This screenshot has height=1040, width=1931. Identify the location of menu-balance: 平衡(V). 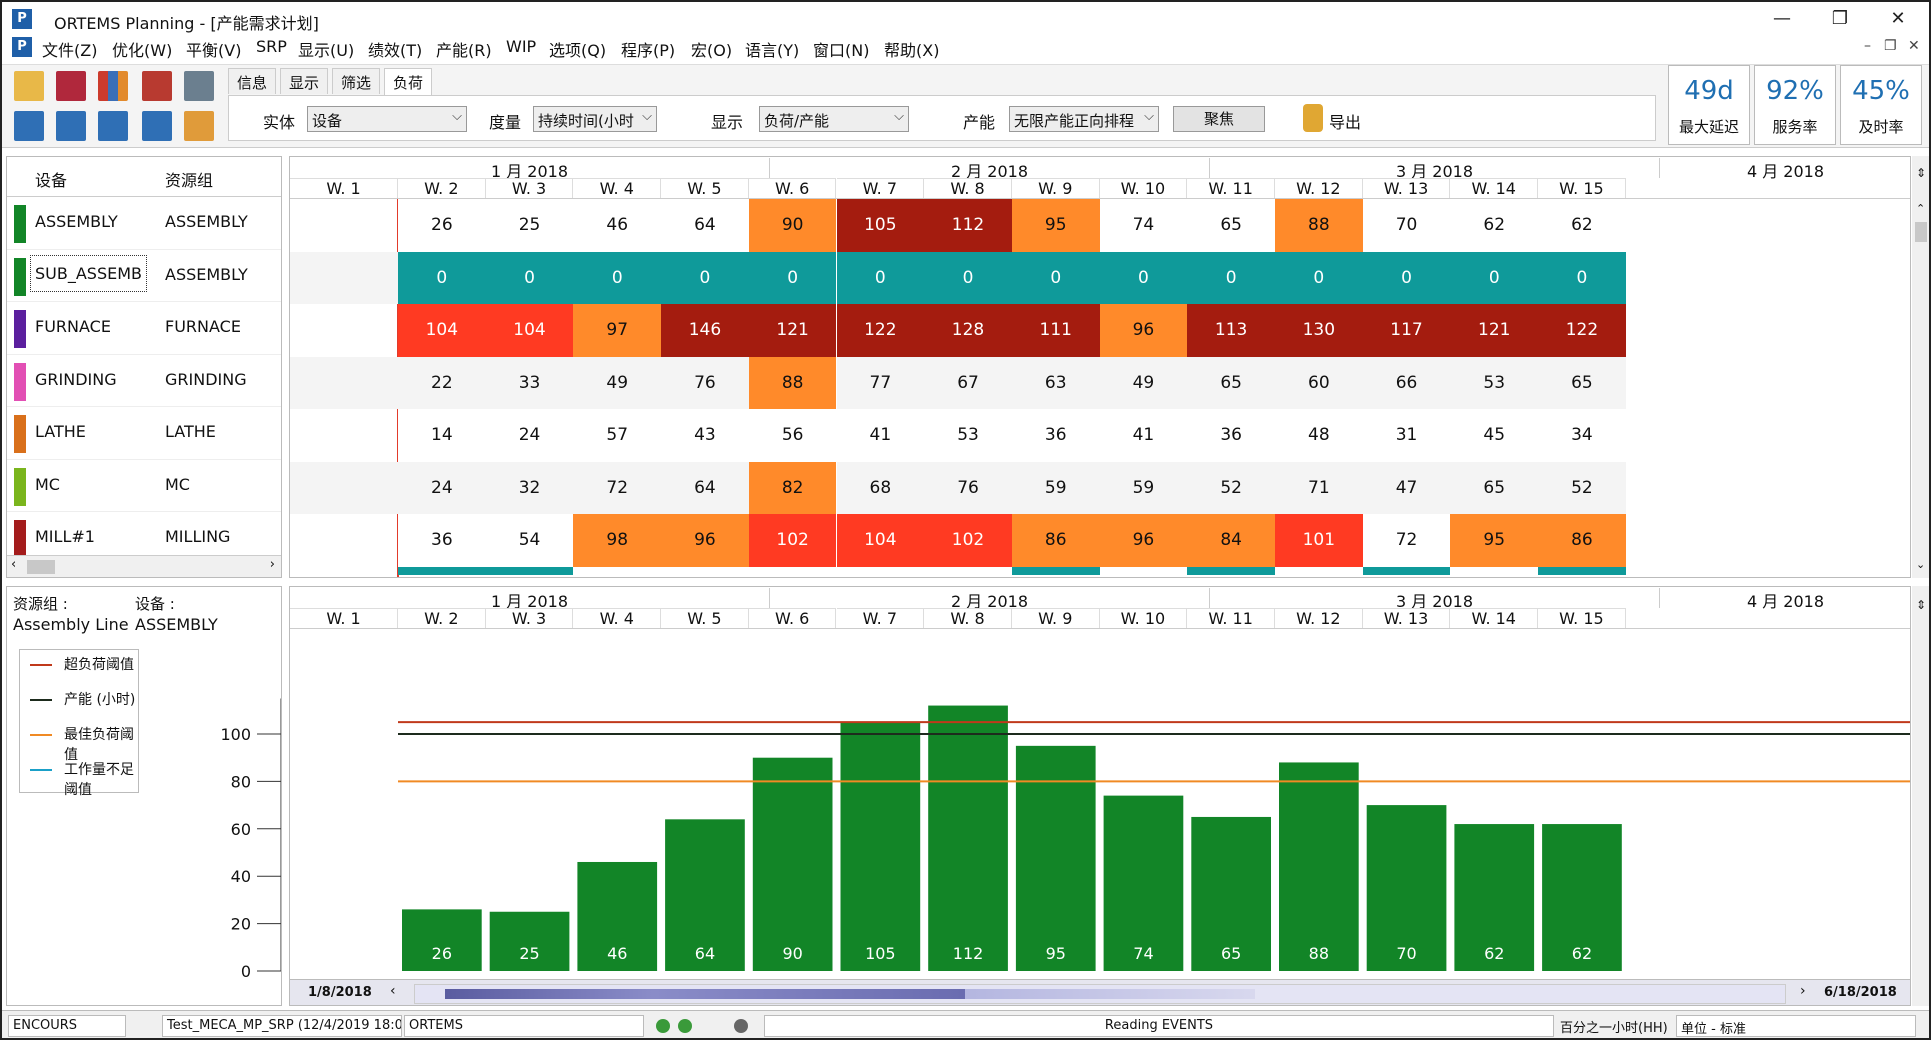
(214, 50).